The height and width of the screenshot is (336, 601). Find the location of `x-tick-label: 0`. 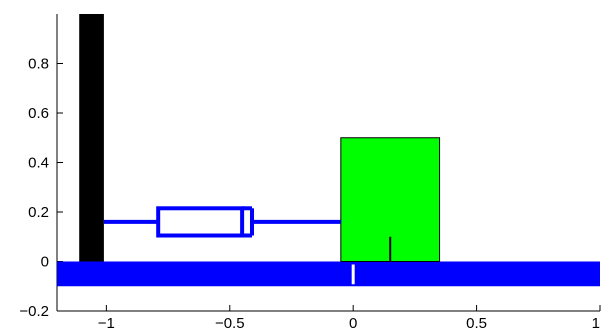

x-tick-label: 0 is located at coordinates (353, 323).